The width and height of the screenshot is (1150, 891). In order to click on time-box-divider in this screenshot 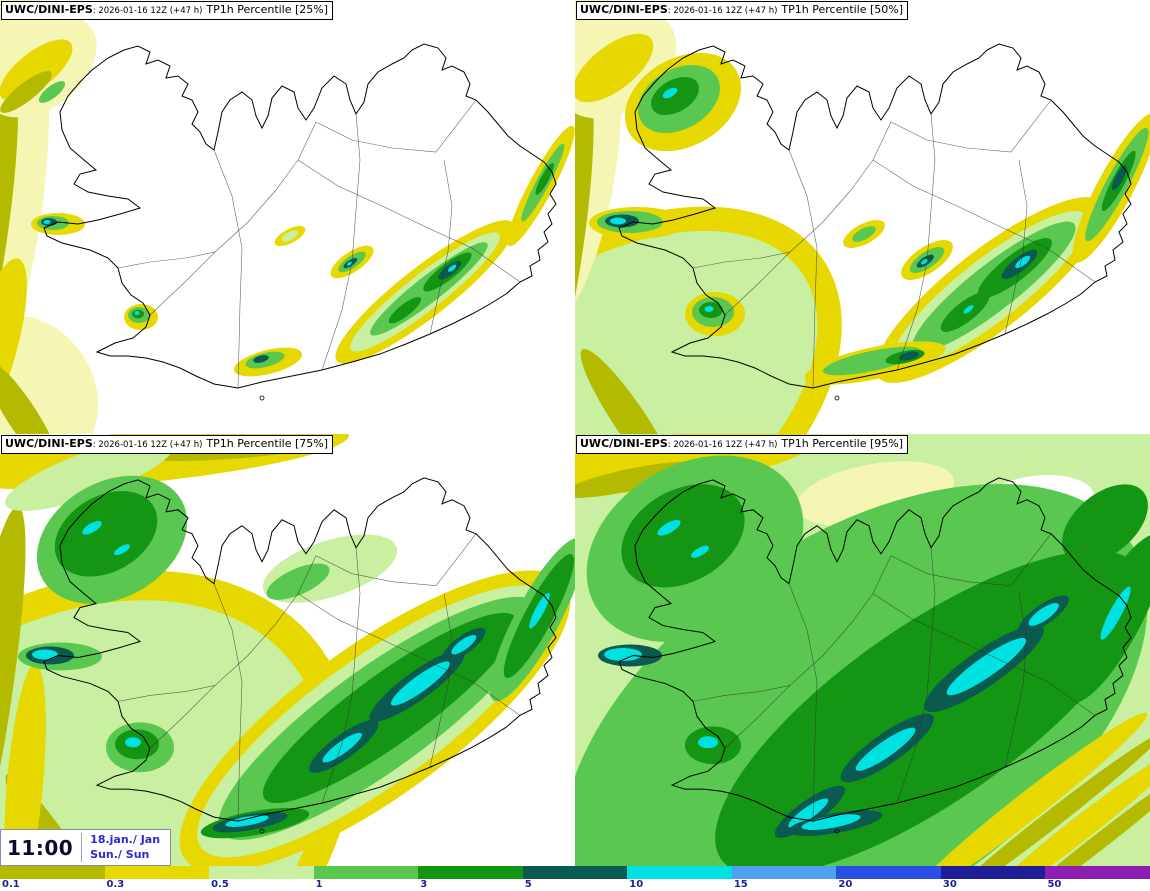, I will do `click(82, 847)`.